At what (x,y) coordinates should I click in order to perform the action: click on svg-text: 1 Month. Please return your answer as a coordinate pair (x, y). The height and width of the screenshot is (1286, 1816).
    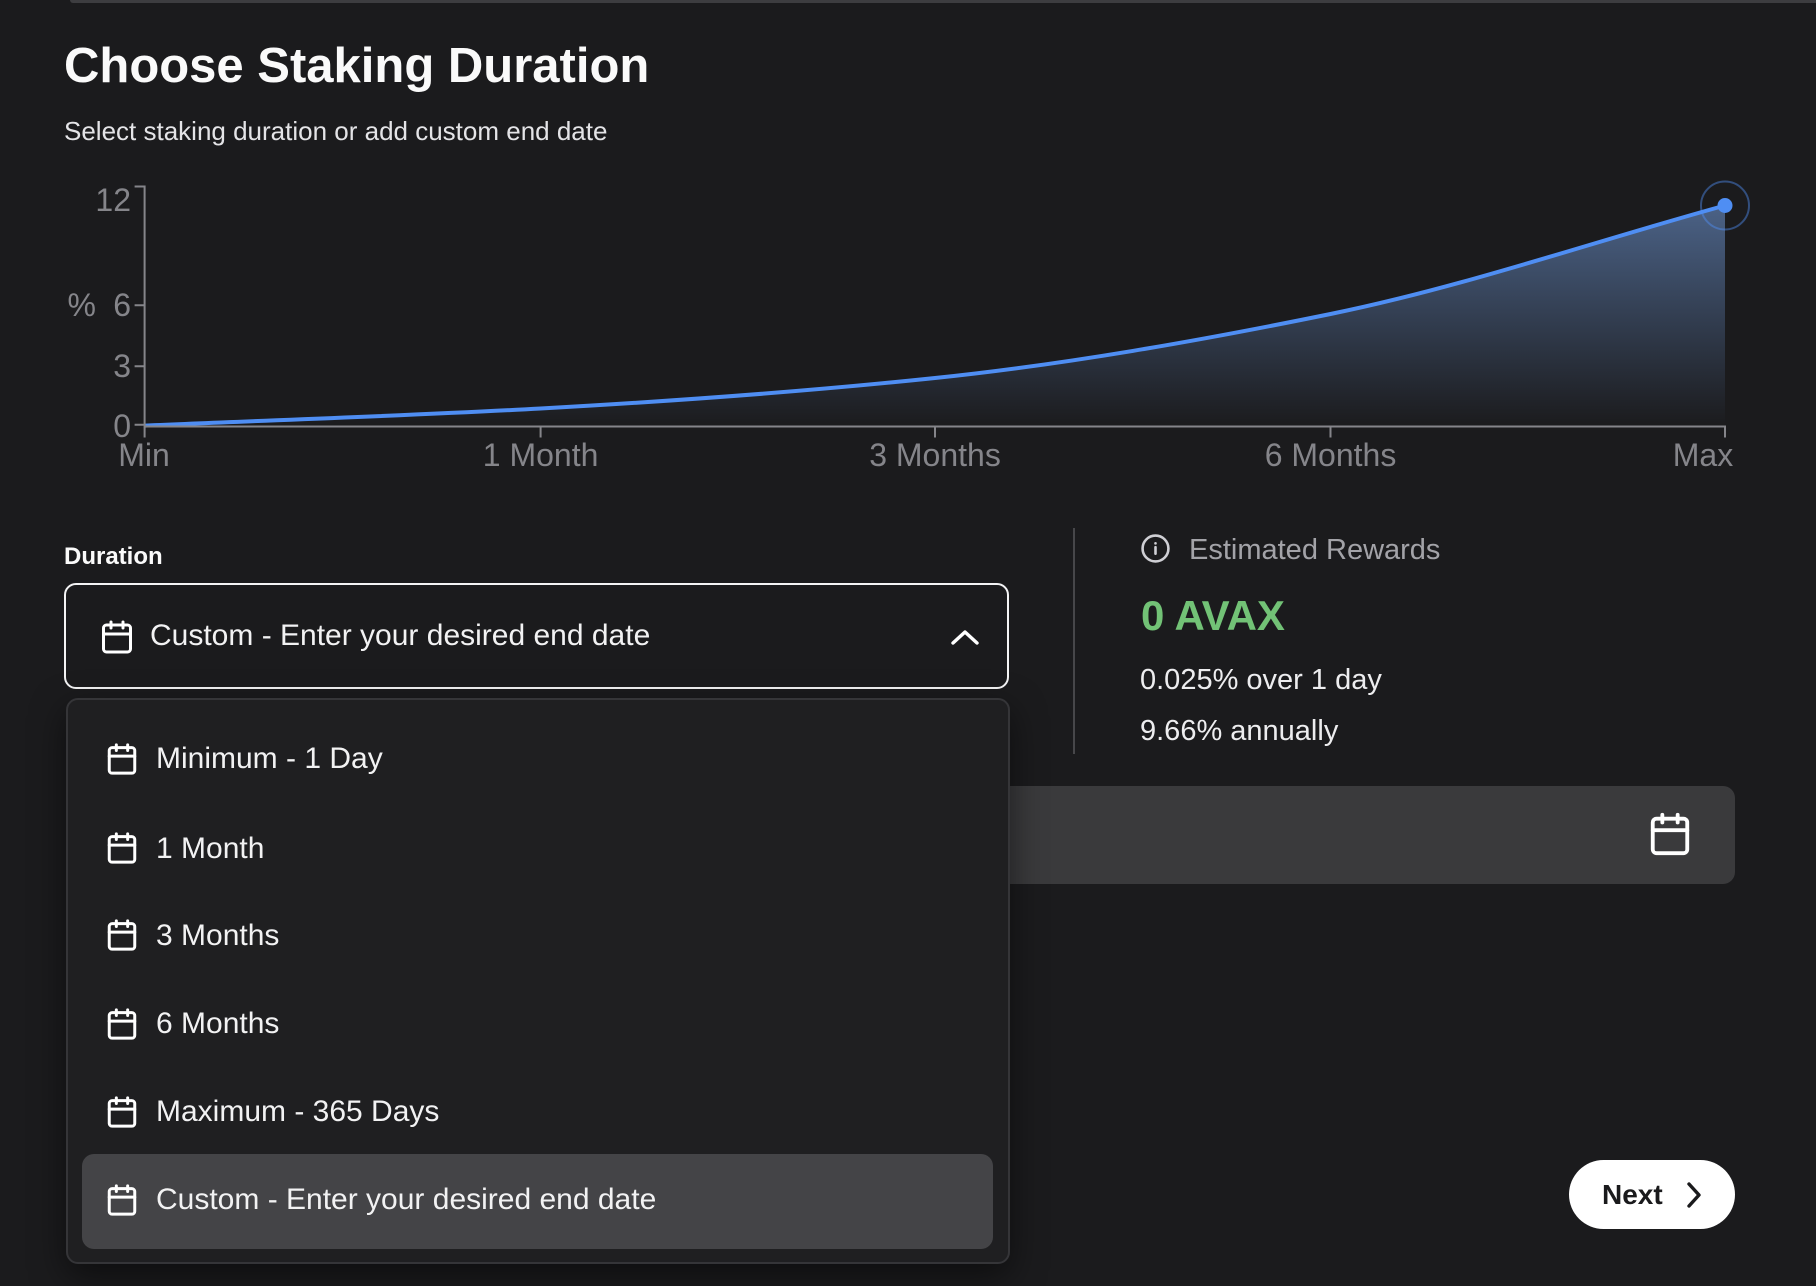
    Looking at the image, I should click on (541, 455).